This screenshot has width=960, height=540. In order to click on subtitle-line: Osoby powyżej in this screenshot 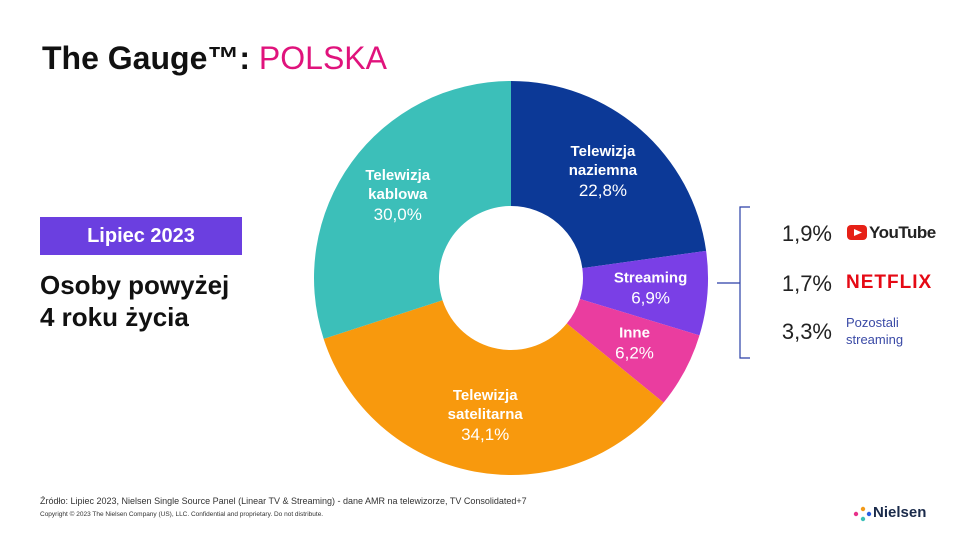, I will do `click(135, 285)`.